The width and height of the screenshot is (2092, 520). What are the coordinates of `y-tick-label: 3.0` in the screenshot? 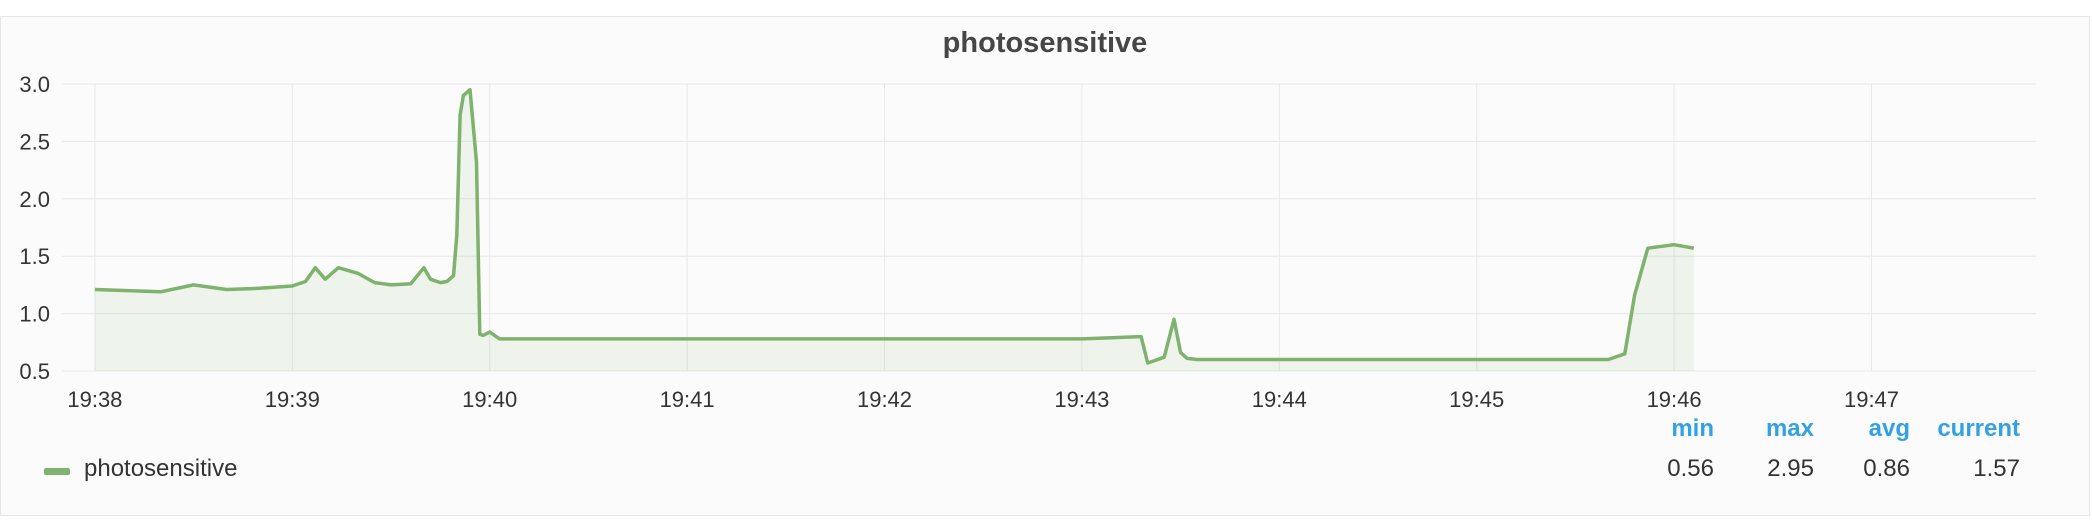 It's located at (34, 84).